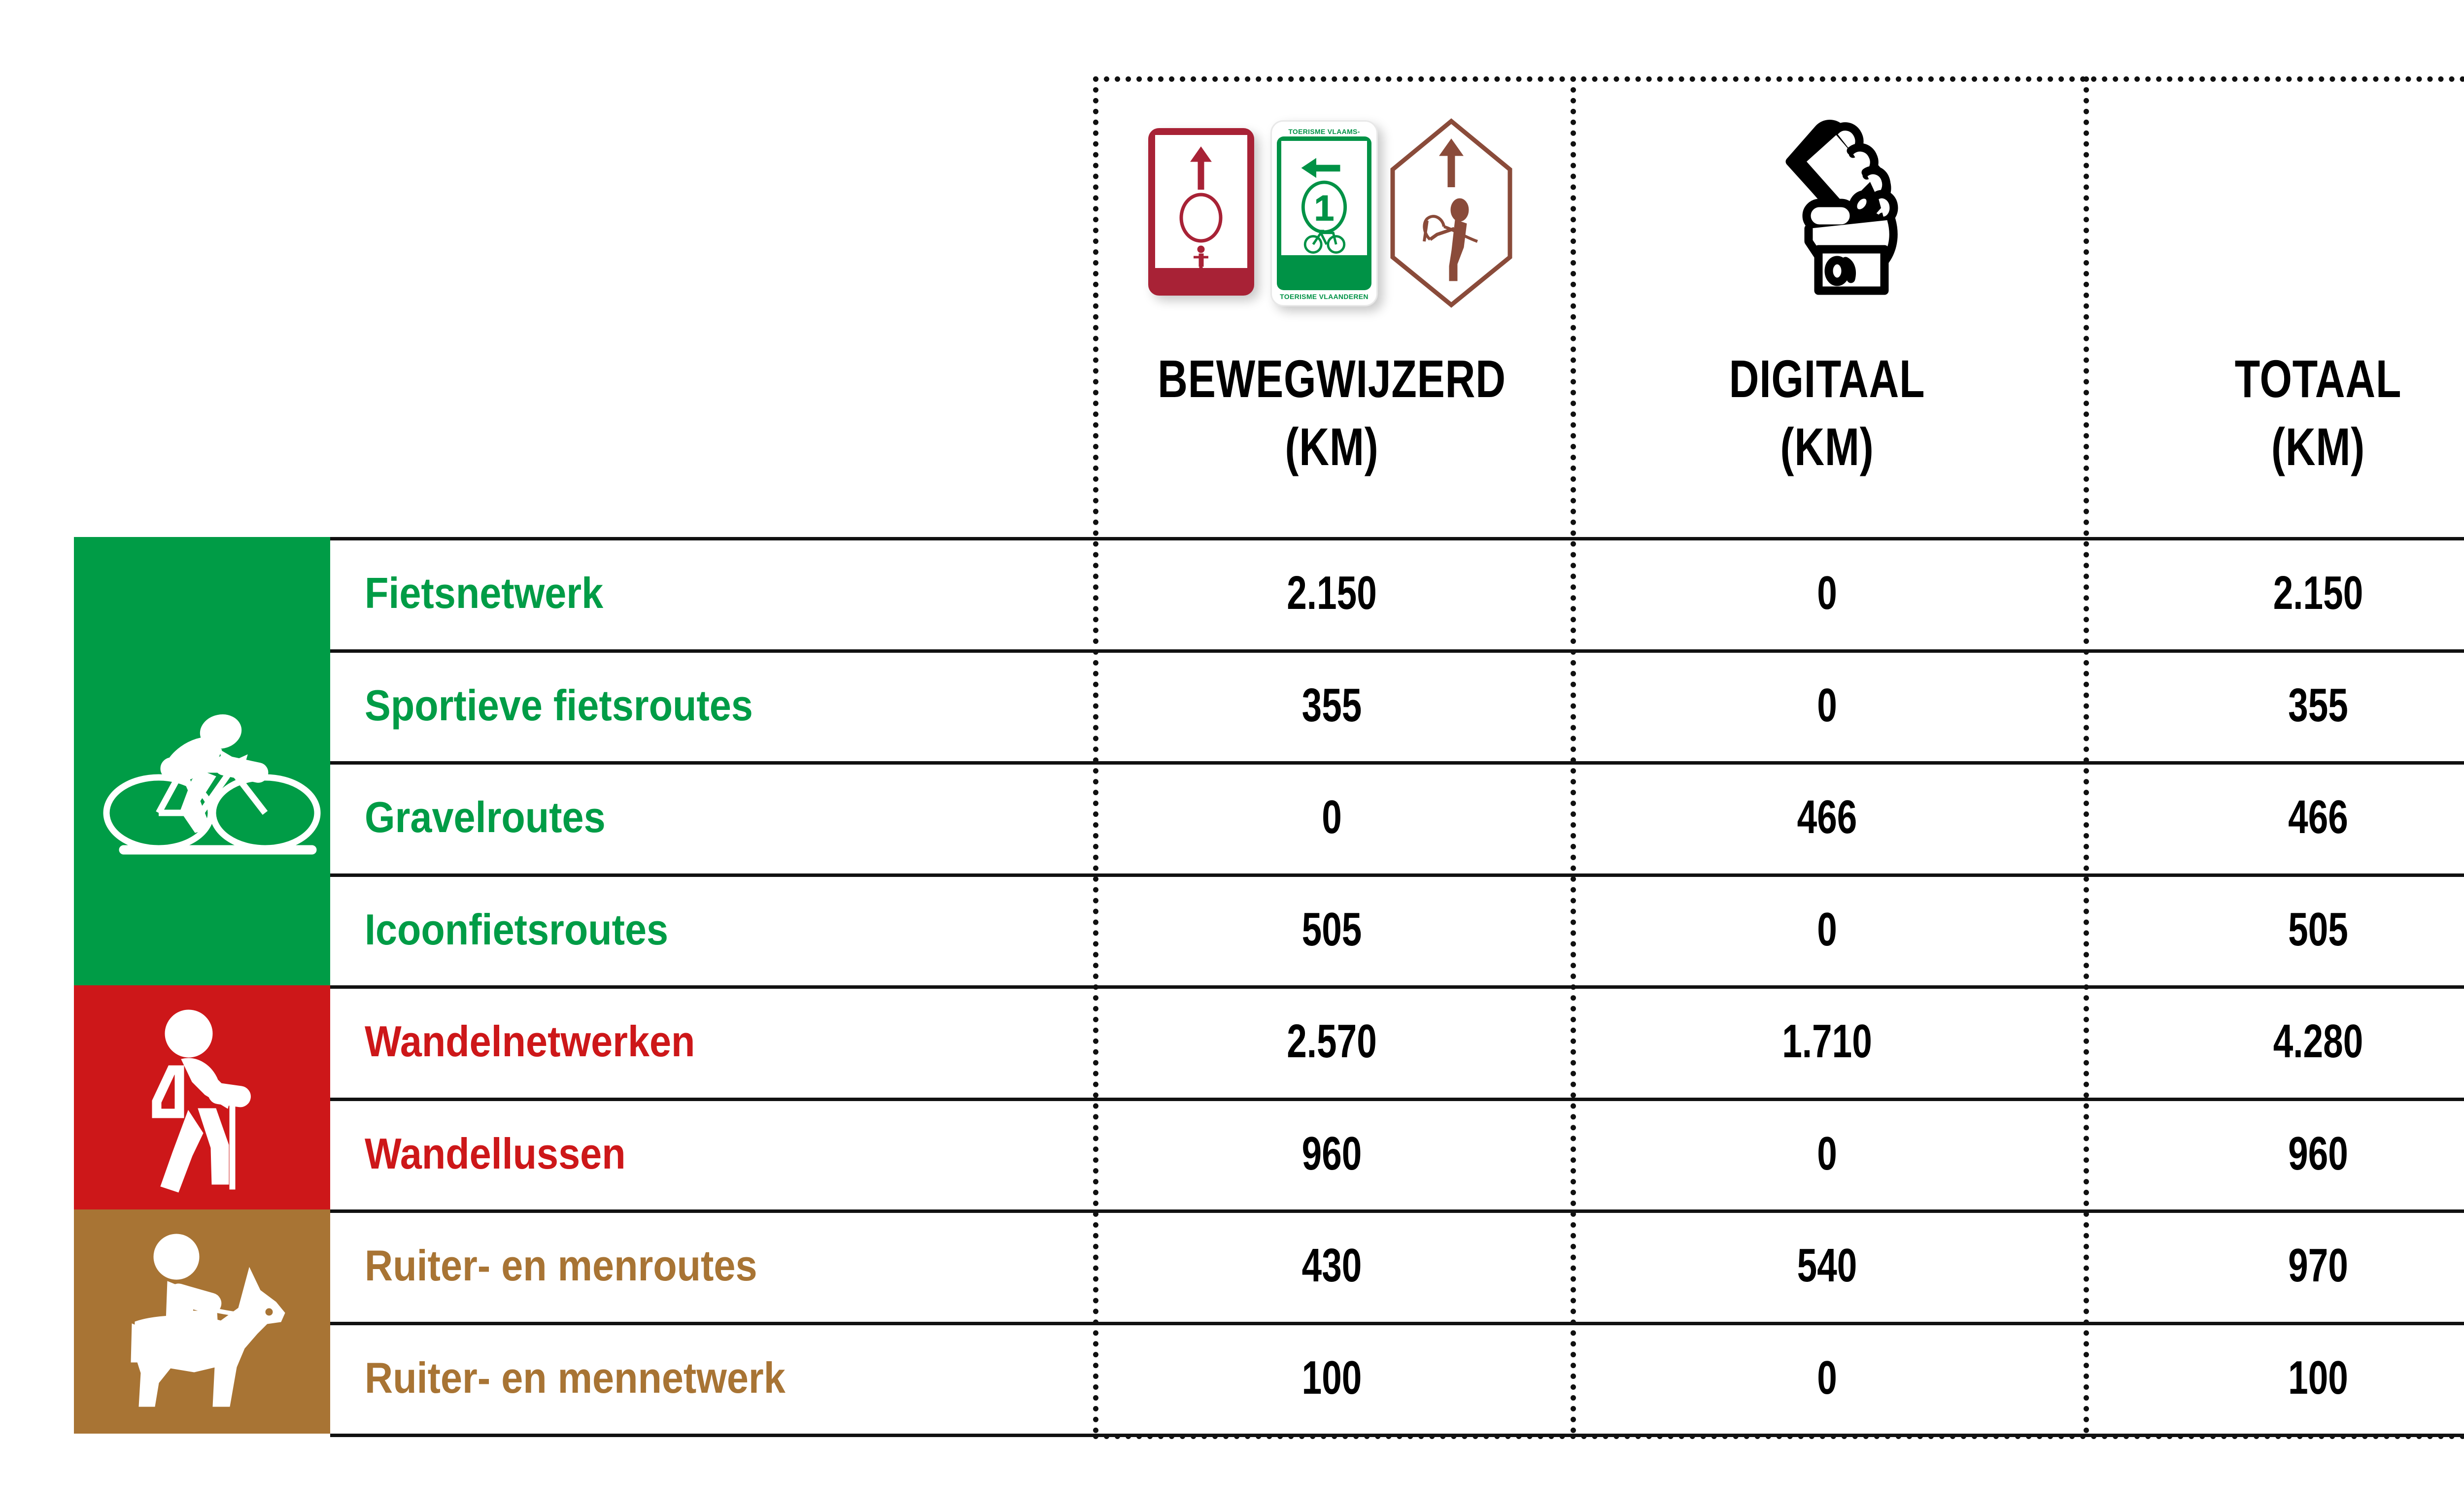 Image resolution: width=2464 pixels, height=1509 pixels. I want to click on cell-value: 430, so click(1331, 1265).